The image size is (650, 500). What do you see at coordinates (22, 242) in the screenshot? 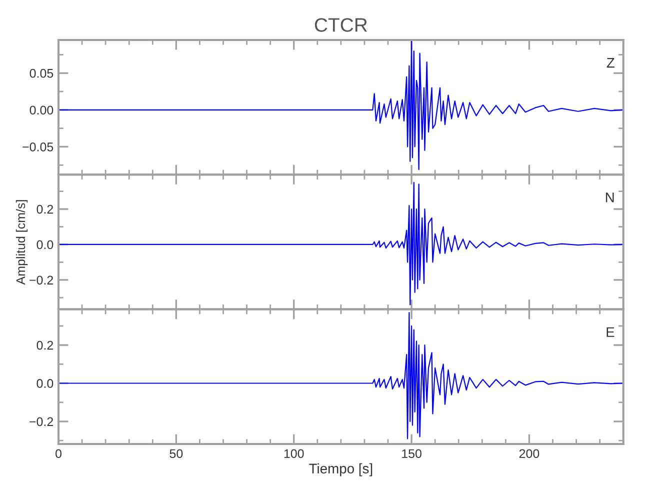
I see `y-axis-title: Amplitud [cm/s]` at bounding box center [22, 242].